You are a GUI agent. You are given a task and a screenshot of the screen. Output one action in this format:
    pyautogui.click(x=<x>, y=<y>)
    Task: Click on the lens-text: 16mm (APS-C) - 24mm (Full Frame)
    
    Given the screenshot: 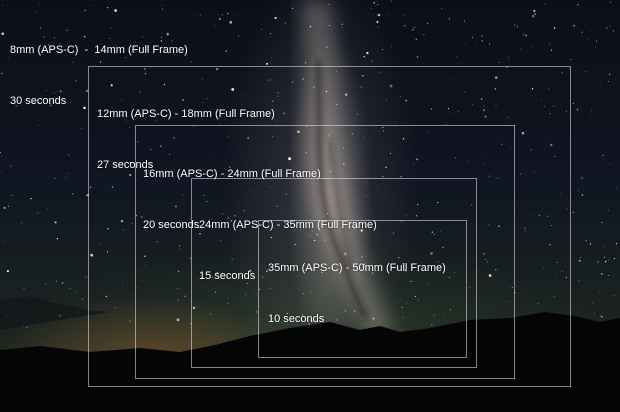 What is the action you would take?
    pyautogui.click(x=232, y=174)
    